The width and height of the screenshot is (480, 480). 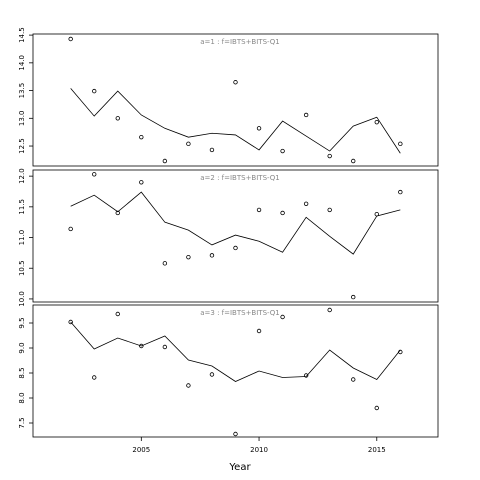 What do you see at coordinates (22, 322) in the screenshot?
I see `y-tick-label: 9.5` at bounding box center [22, 322].